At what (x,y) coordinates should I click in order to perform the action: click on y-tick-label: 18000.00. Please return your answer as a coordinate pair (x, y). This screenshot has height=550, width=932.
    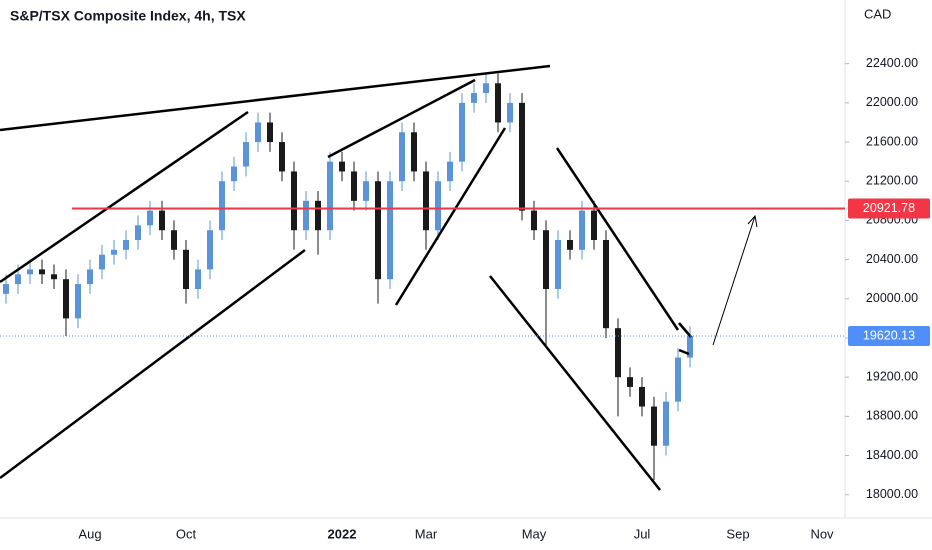
    Looking at the image, I should click on (892, 494).